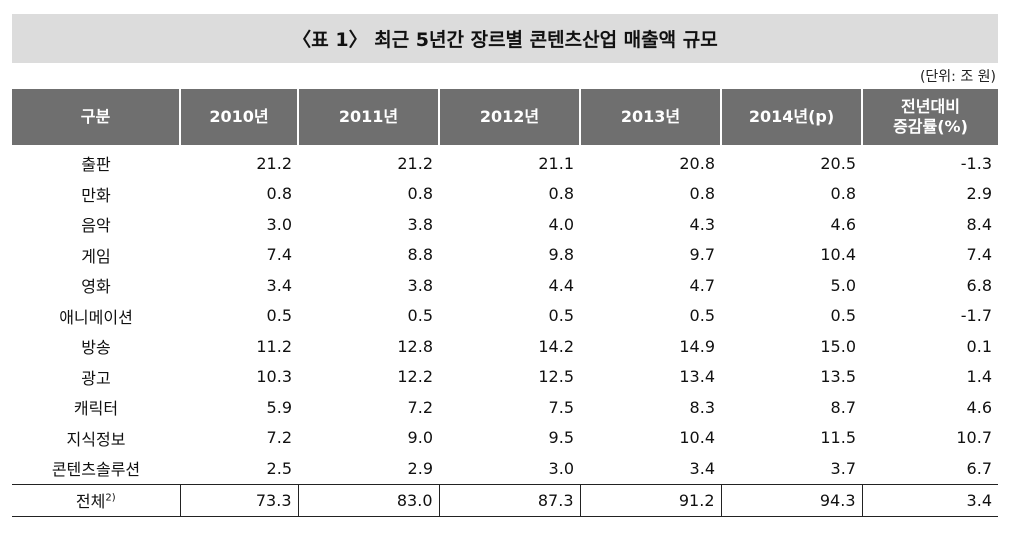  I want to click on total-change: 3.4, so click(929, 500).